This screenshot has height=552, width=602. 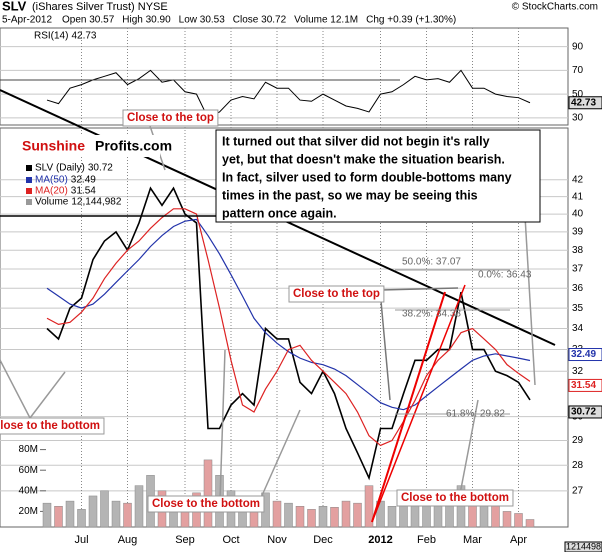 What do you see at coordinates (81, 540) in the screenshot?
I see `x-tick-label: Jul` at bounding box center [81, 540].